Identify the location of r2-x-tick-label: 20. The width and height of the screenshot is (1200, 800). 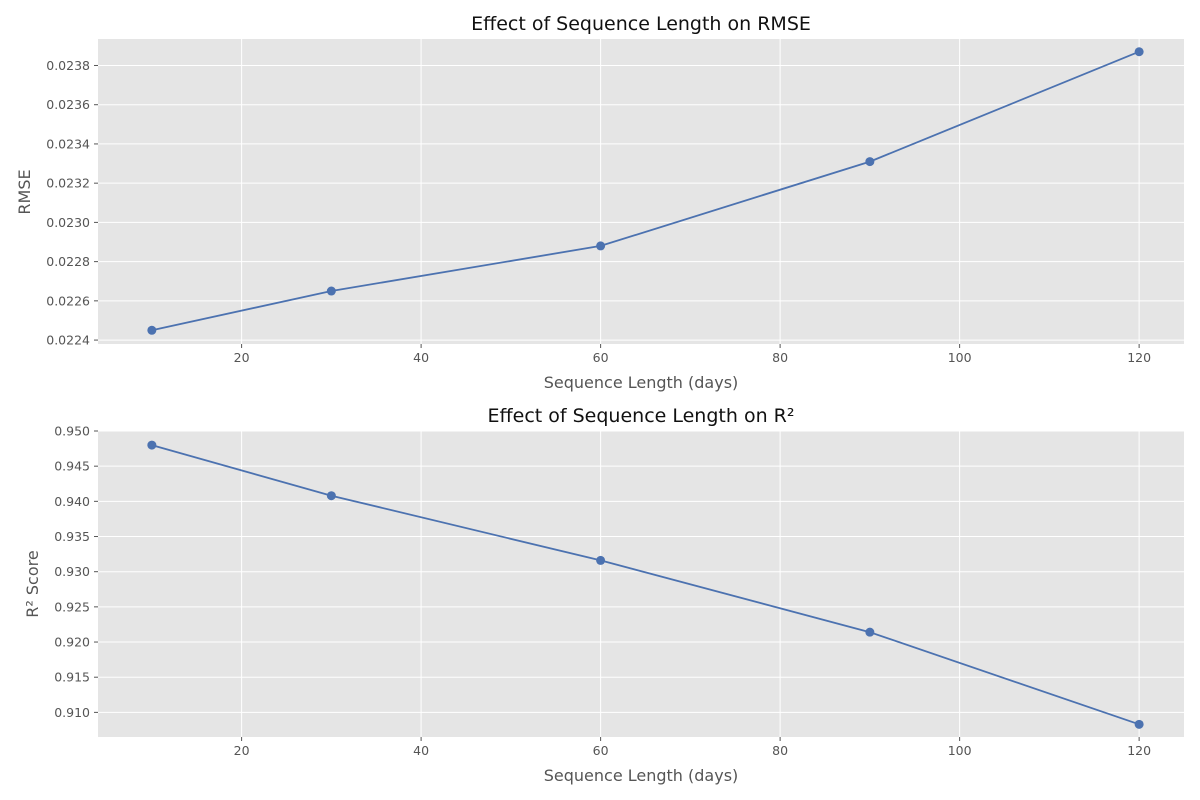
(242, 750).